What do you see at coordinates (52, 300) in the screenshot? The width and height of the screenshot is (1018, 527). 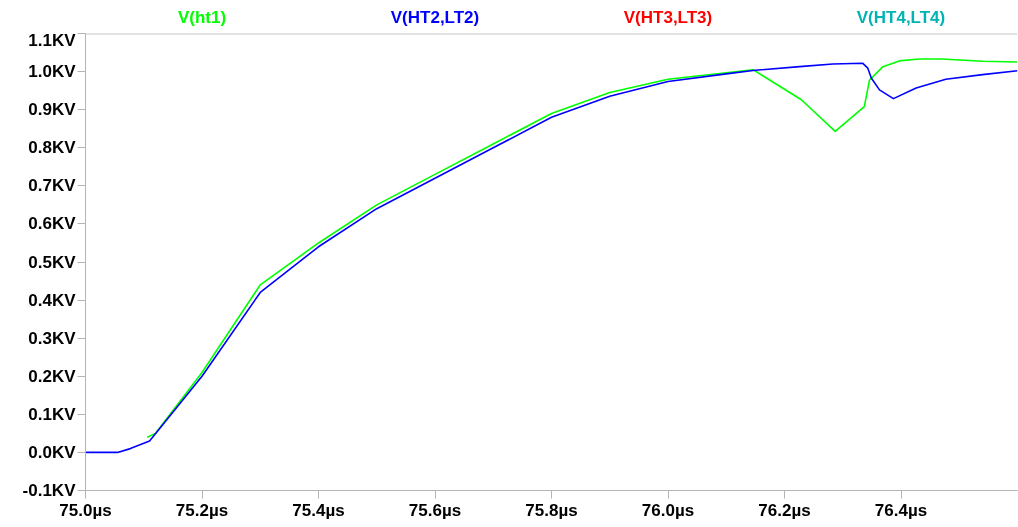 I see `y-tick-label: 0.4KV` at bounding box center [52, 300].